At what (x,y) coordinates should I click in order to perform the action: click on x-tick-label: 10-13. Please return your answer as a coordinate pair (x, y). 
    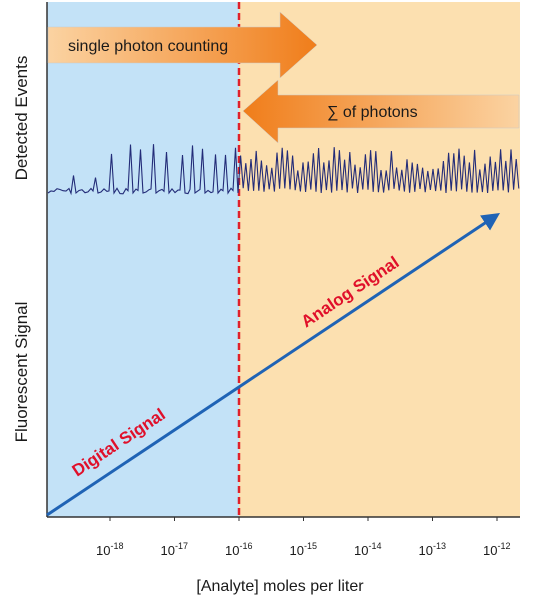
    Looking at the image, I should click on (432, 549).